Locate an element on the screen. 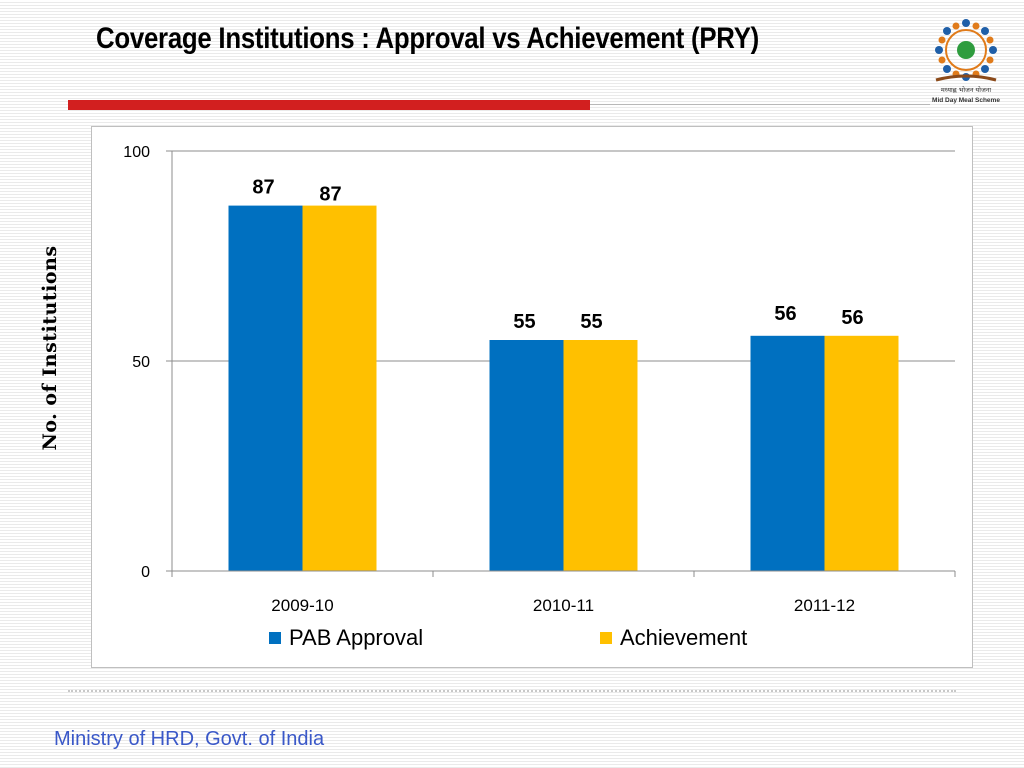 This screenshot has width=1024, height=768. legend-label: PAB Approval is located at coordinates (356, 637).